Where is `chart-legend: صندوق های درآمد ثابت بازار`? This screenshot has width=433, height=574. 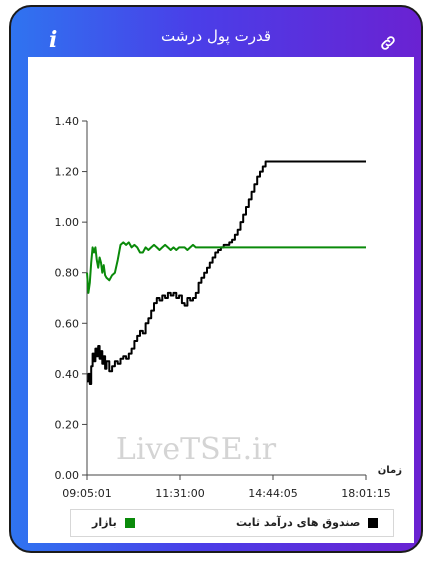
chart-legend: صندوق های درآمد ثابت بازار is located at coordinates (232, 523).